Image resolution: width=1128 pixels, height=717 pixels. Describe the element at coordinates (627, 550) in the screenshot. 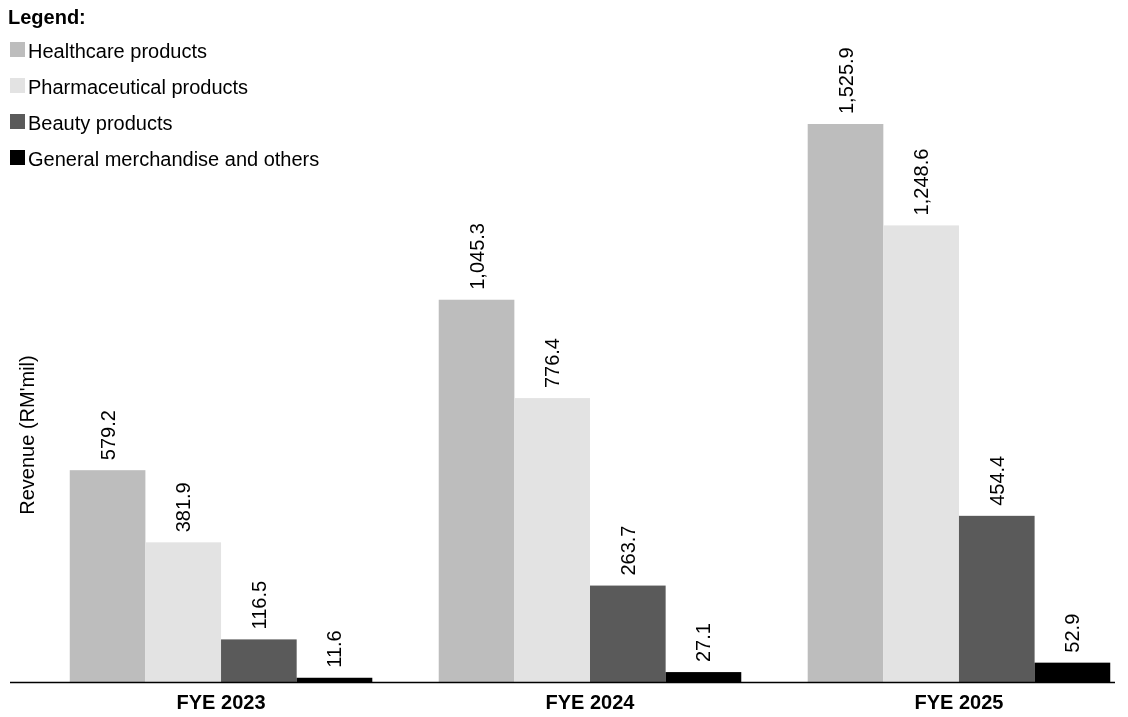

I see `data-label: 263.7` at that location.